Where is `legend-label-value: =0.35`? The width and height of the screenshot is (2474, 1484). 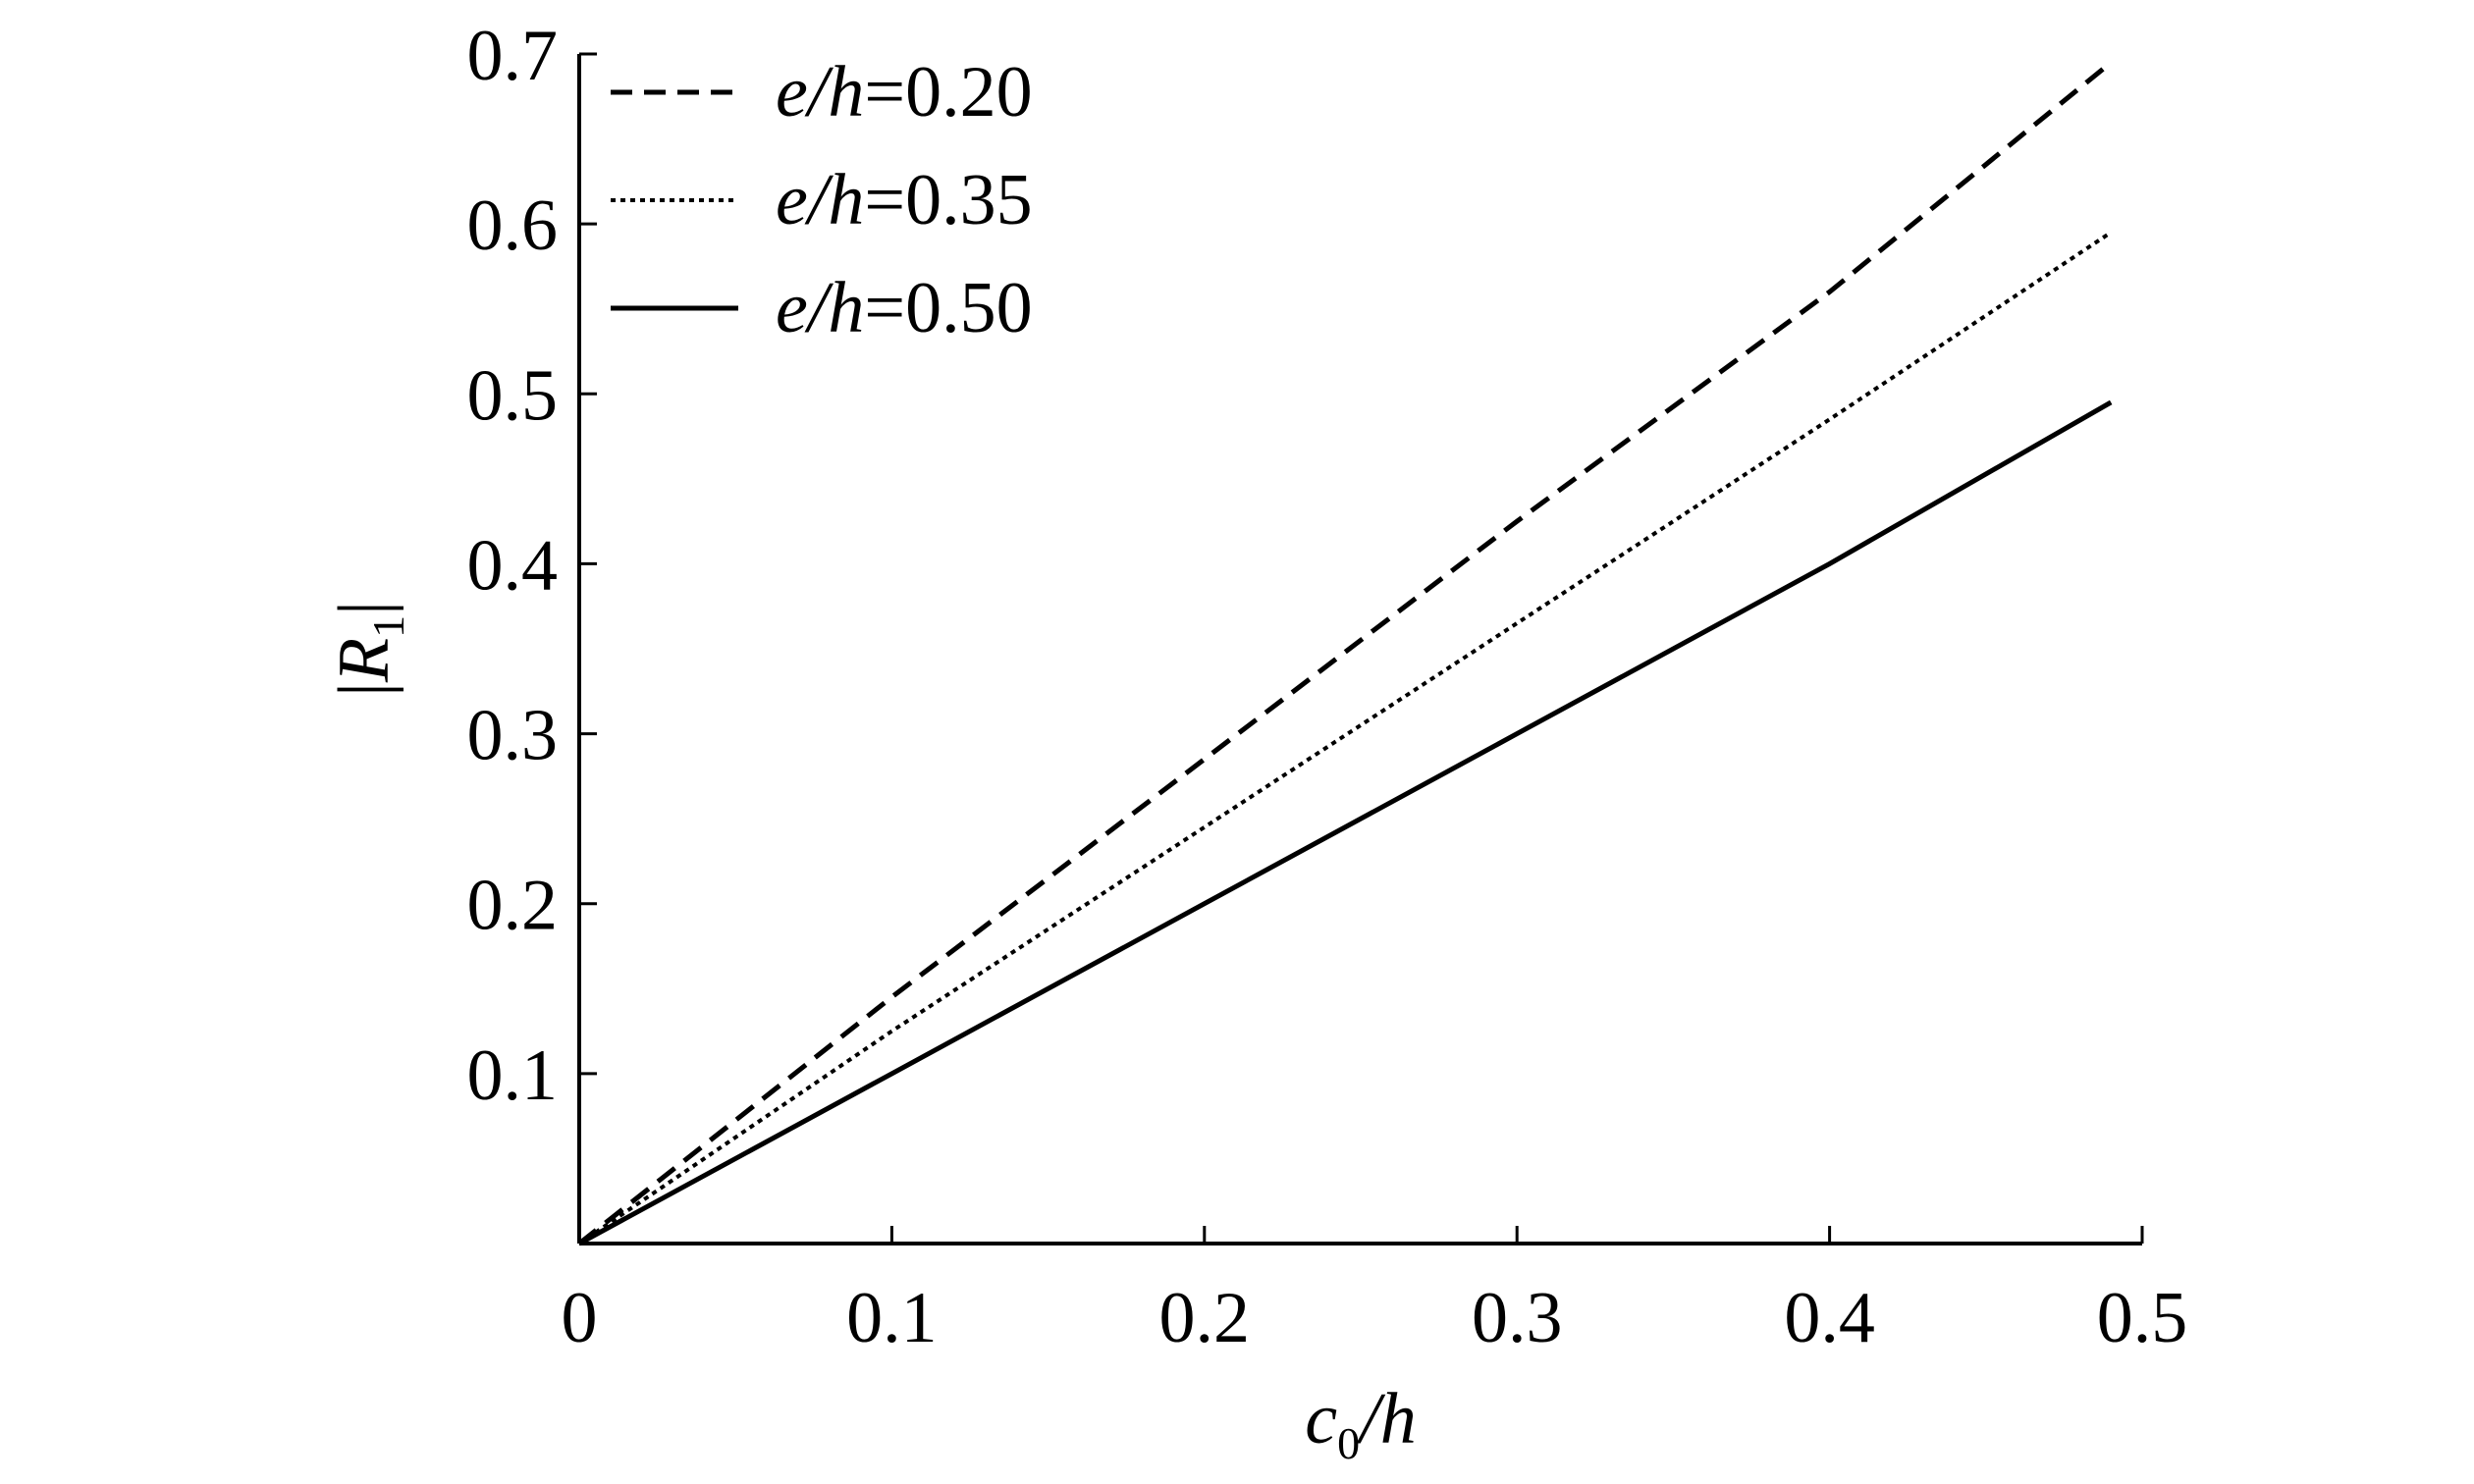 legend-label-value: =0.35 is located at coordinates (948, 200).